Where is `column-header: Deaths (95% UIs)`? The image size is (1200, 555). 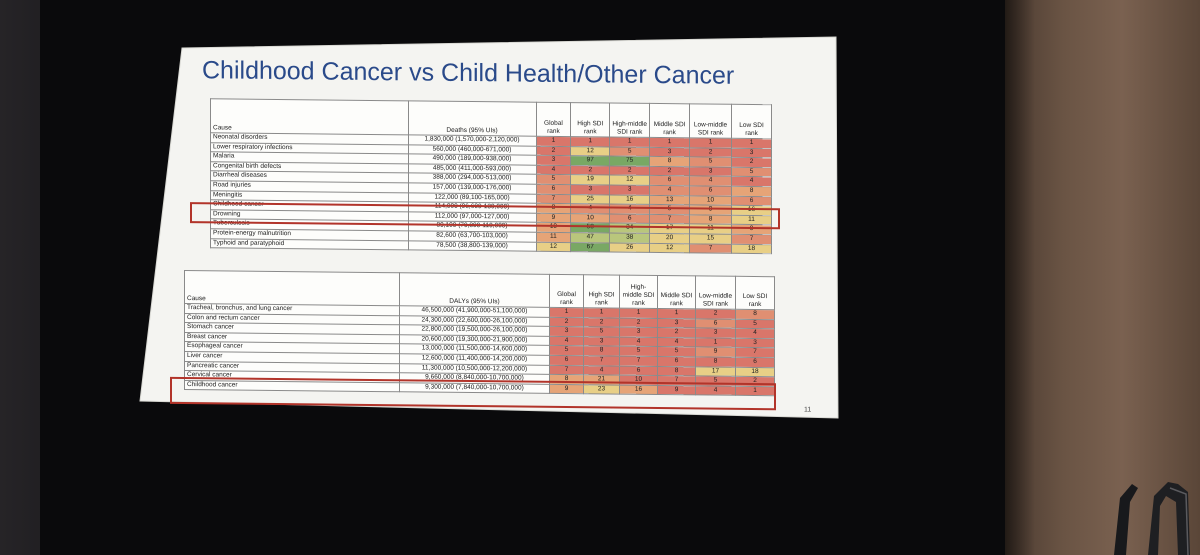 column-header: Deaths (95% UIs) is located at coordinates (472, 118).